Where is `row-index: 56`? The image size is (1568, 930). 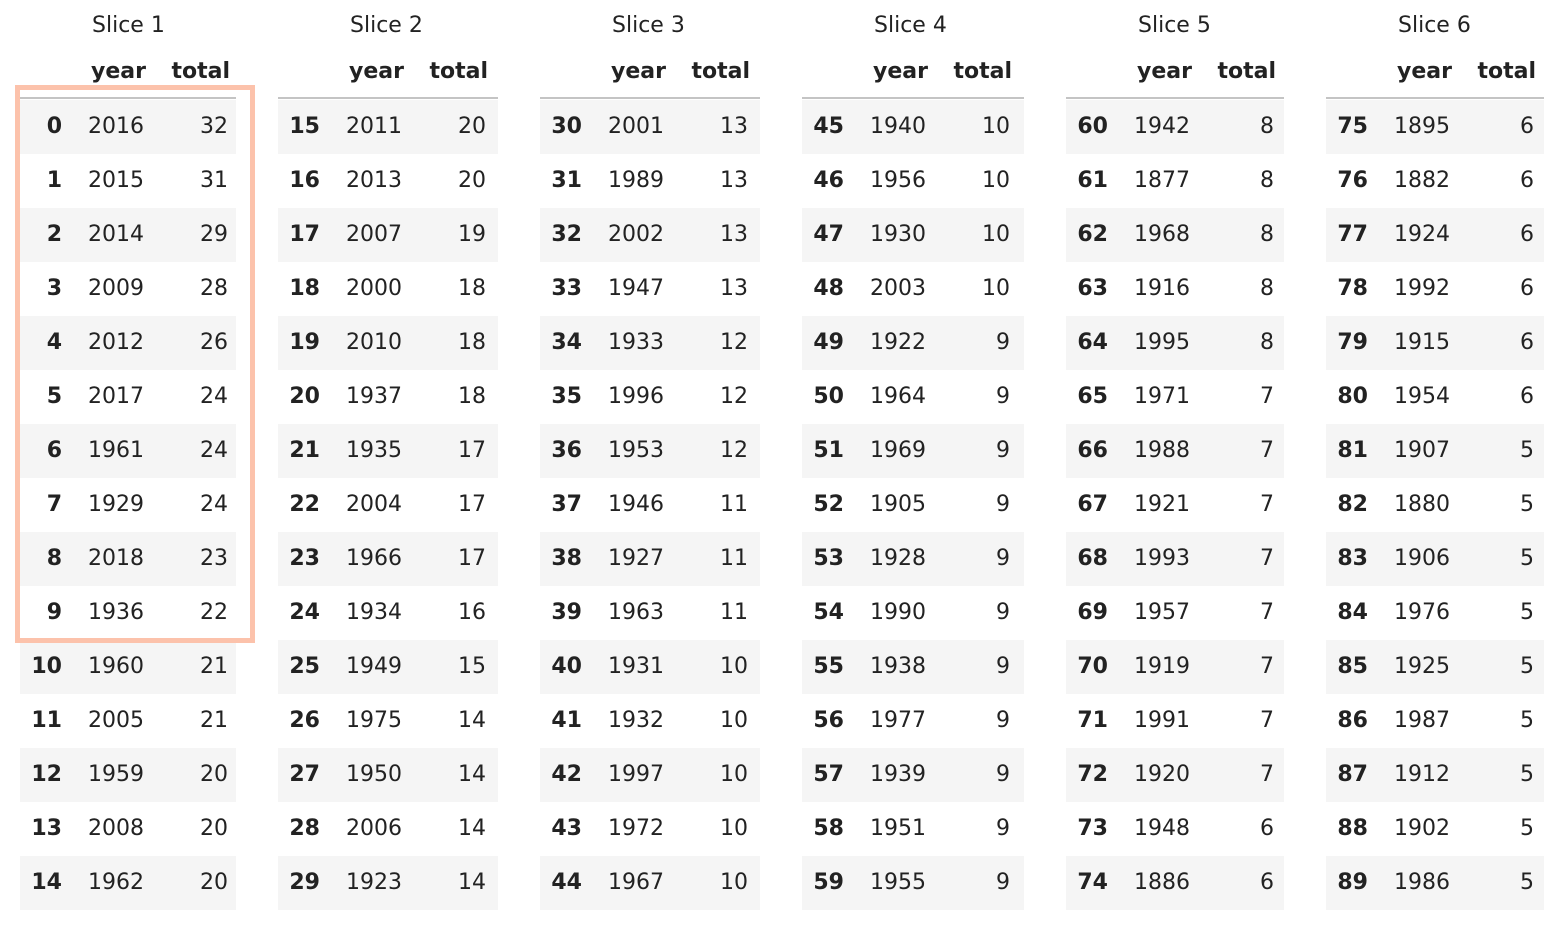
row-index: 56 is located at coordinates (828, 720).